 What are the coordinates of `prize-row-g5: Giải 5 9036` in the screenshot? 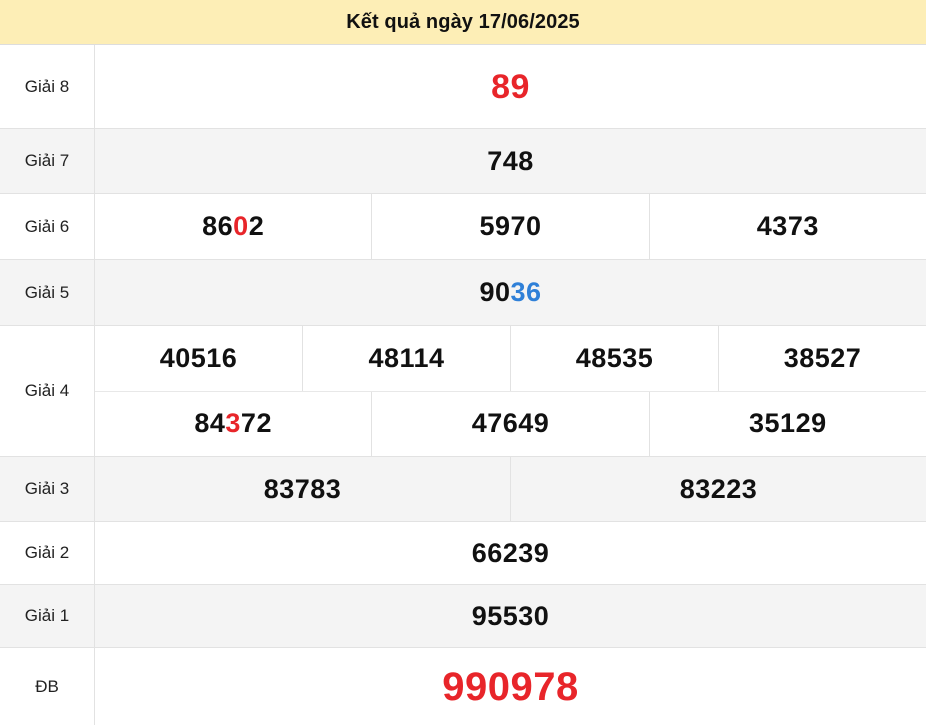 It's located at (463, 293).